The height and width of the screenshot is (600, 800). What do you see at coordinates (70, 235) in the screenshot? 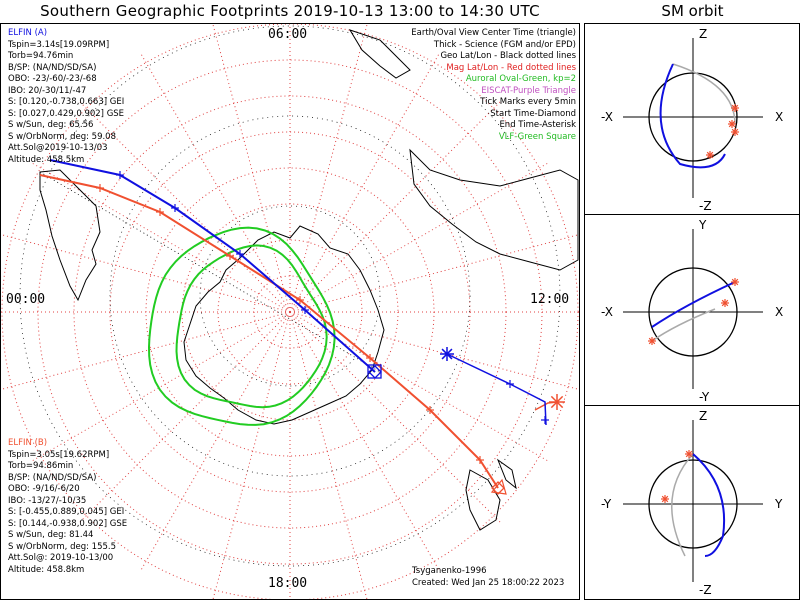
I see `south-america-outline` at bounding box center [70, 235].